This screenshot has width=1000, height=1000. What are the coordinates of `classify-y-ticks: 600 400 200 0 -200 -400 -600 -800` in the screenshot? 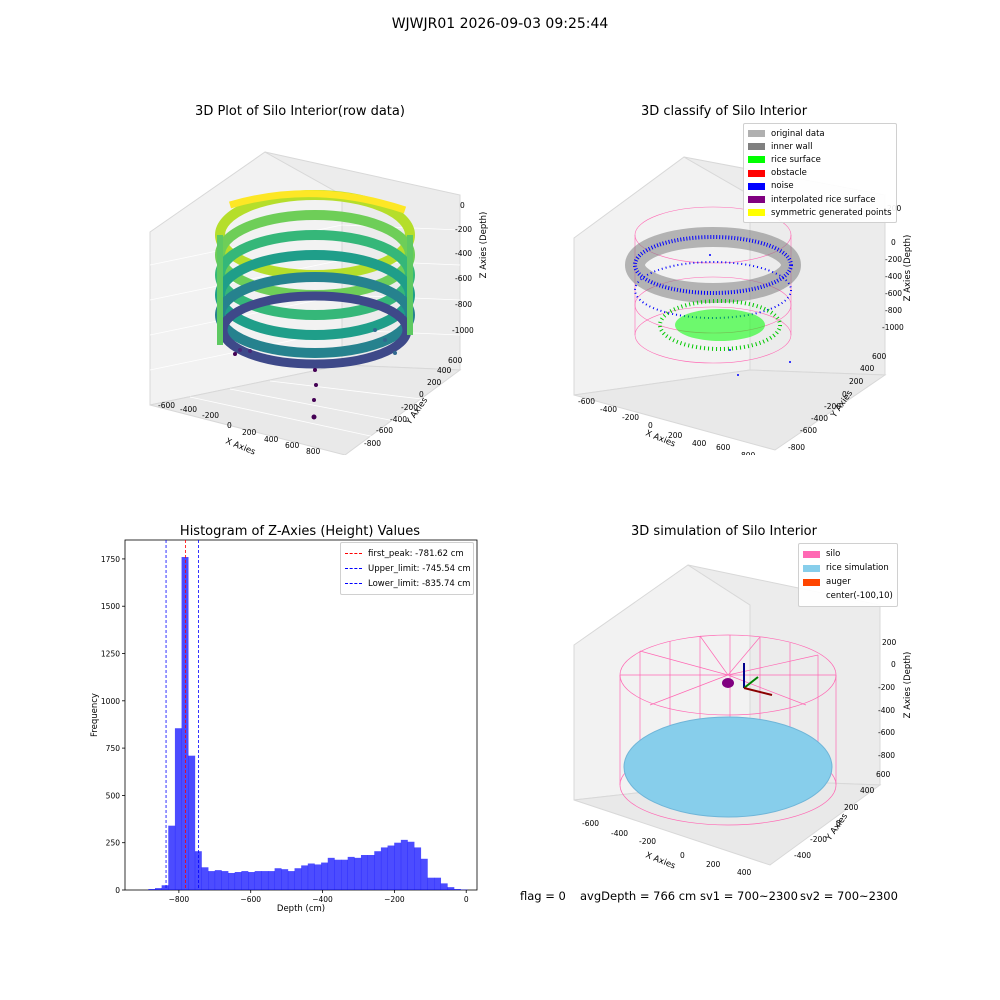 It's located at (837, 402).